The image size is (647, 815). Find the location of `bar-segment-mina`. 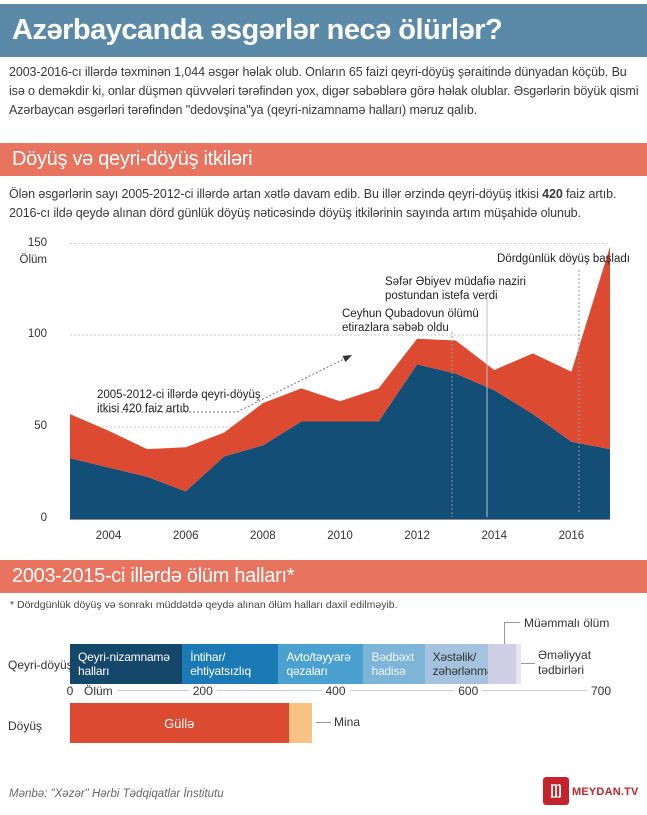

bar-segment-mina is located at coordinates (300, 723).